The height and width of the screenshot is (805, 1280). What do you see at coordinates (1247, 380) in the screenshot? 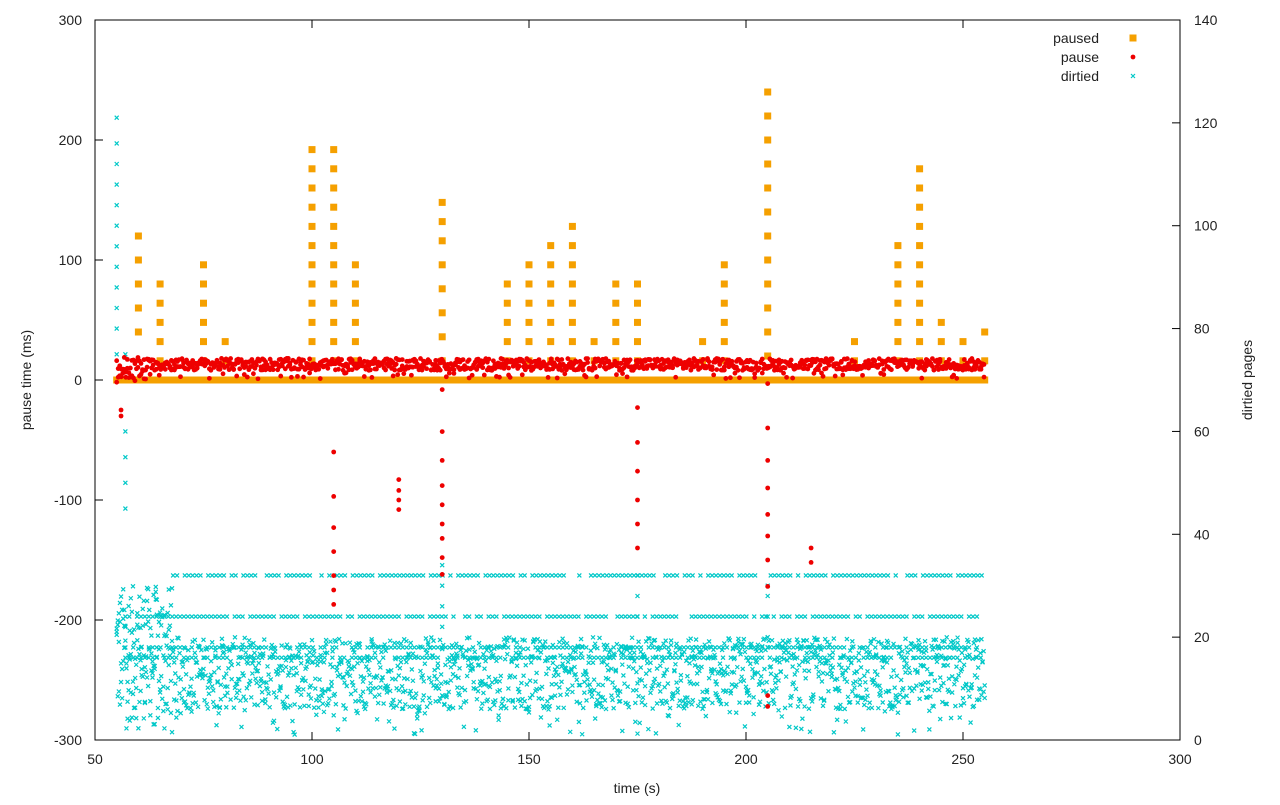
I see `y2-axis-label: dirtied pages` at bounding box center [1247, 380].